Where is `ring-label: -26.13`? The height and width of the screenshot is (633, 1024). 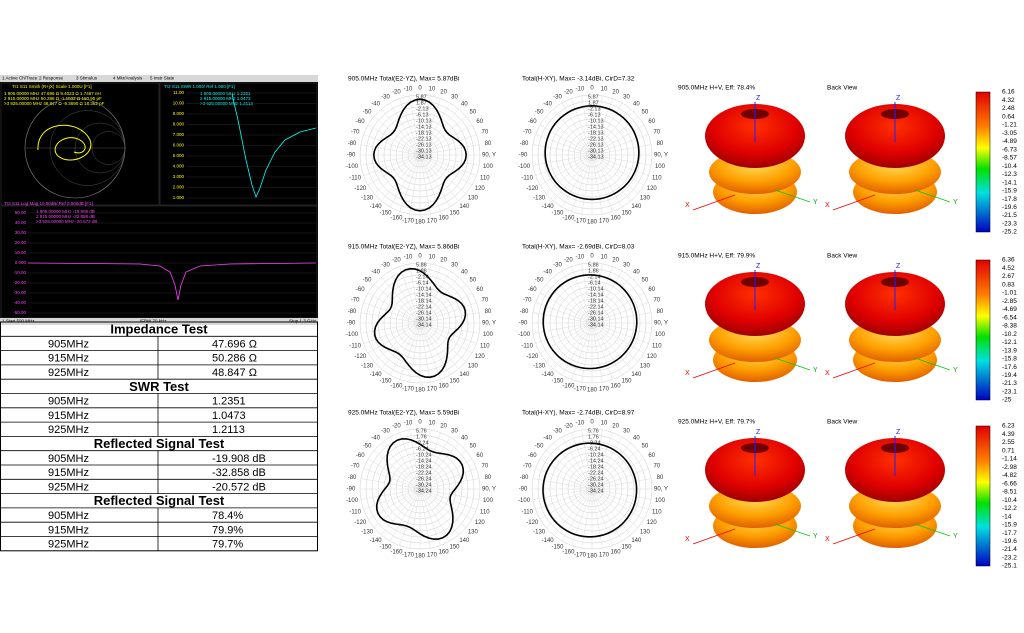
ring-label: -26.13 is located at coordinates (424, 145).